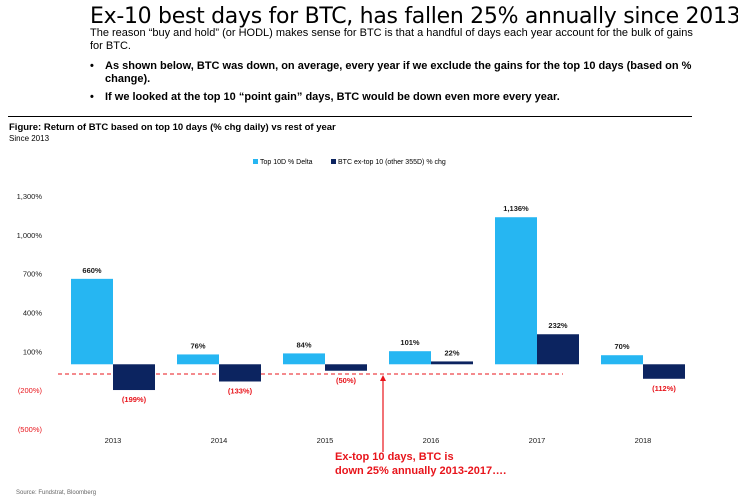 The height and width of the screenshot is (497, 738). I want to click on data-label: 232%, so click(558, 325).